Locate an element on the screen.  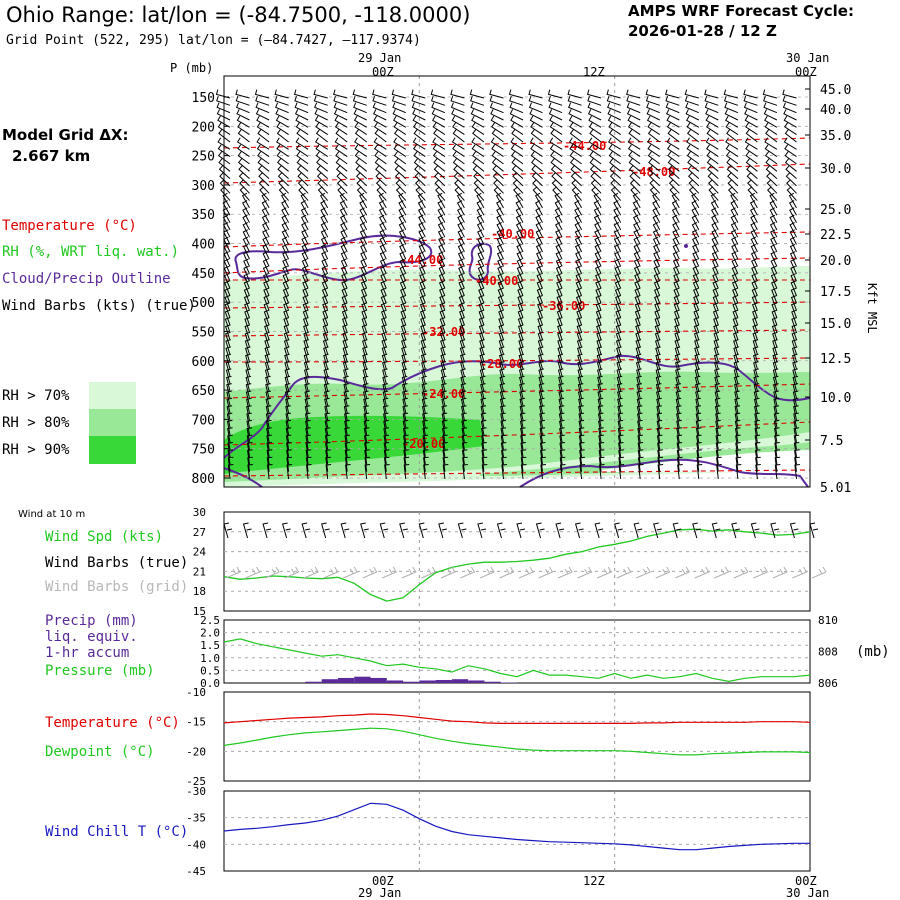
pressure-tick-label: 810 is located at coordinates (828, 620).